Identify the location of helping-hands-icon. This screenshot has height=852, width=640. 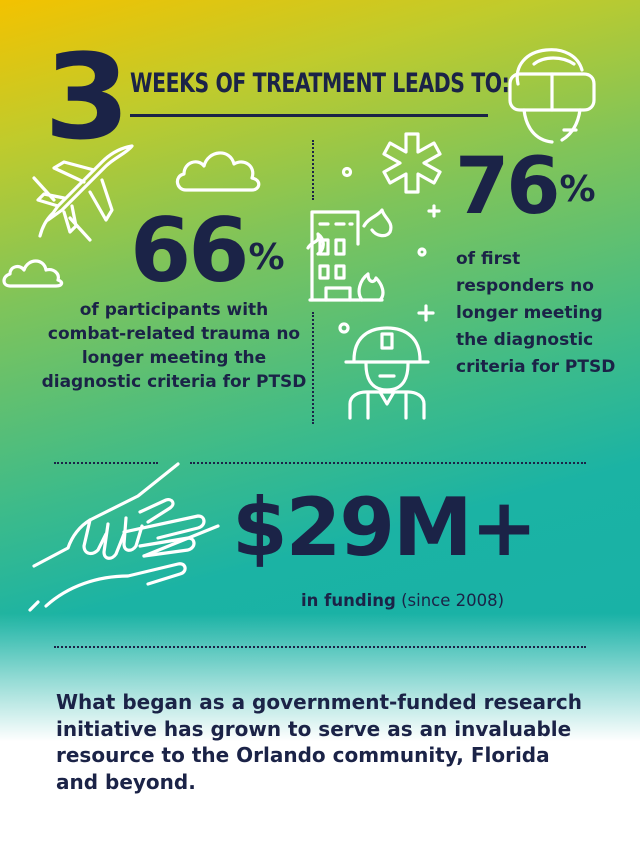
(124, 537).